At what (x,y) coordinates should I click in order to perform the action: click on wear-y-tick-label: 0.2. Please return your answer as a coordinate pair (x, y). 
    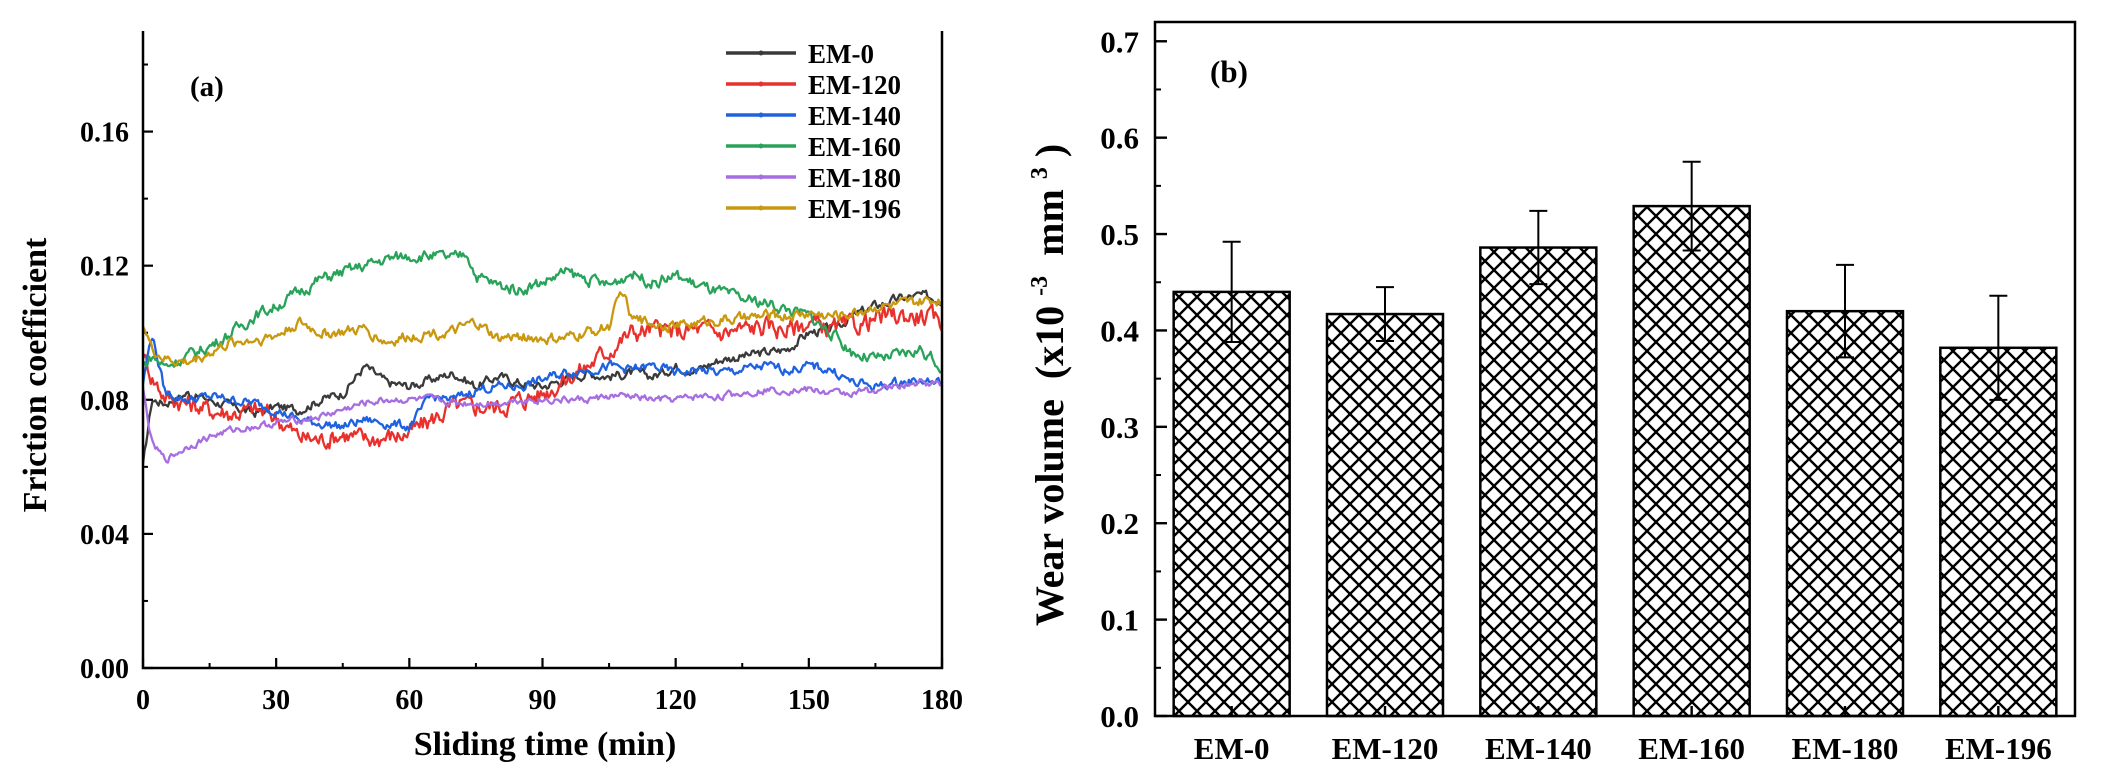
    Looking at the image, I should click on (1119, 523).